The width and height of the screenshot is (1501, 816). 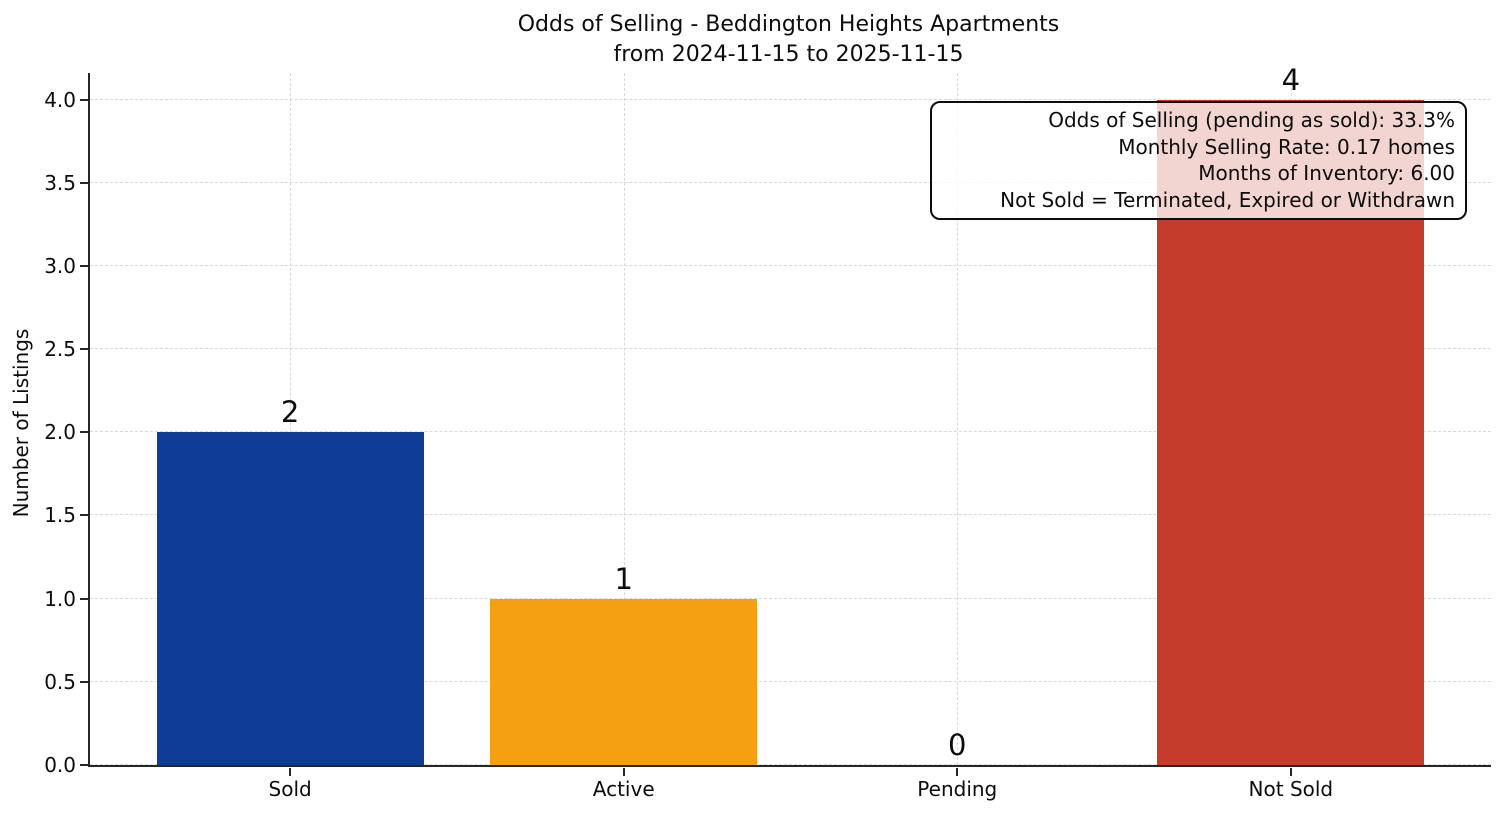 I want to click on y-tick-label: 3.5, so click(x=60, y=182).